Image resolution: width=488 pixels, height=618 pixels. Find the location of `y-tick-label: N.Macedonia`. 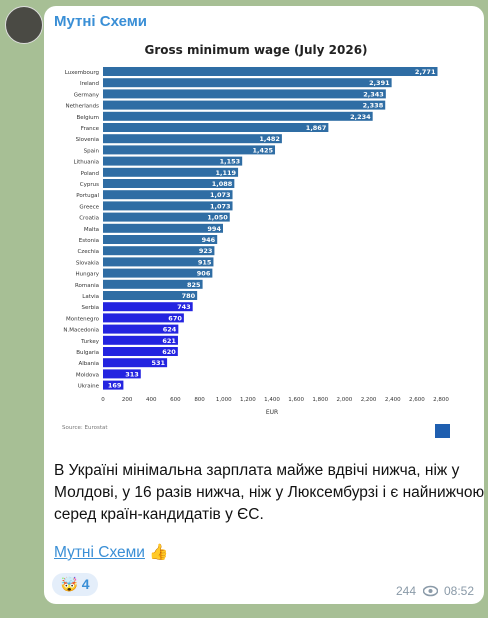

y-tick-label: N.Macedonia is located at coordinates (81, 331).